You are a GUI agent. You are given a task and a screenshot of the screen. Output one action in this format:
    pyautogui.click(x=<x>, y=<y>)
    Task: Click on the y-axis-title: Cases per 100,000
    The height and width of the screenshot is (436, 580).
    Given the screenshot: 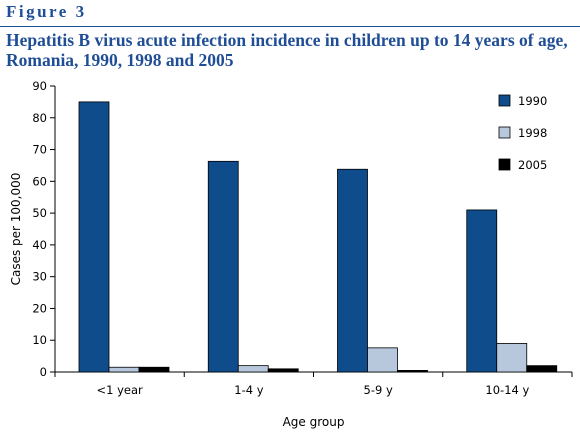 What is the action you would take?
    pyautogui.click(x=16, y=229)
    